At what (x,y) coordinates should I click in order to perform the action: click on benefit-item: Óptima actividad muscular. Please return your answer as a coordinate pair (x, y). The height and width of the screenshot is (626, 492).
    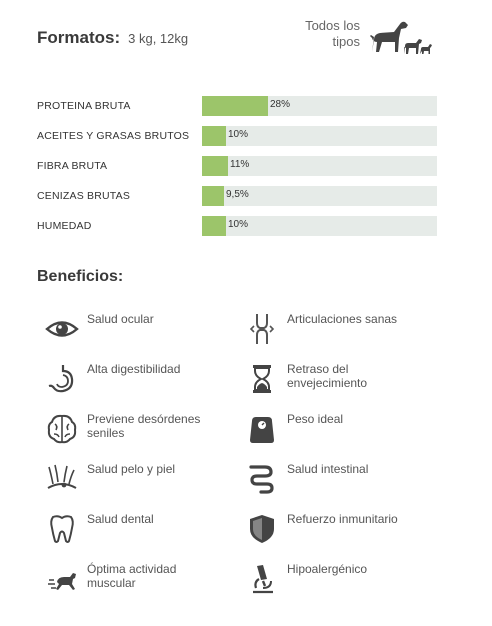
    Looking at the image, I should click on (131, 579).